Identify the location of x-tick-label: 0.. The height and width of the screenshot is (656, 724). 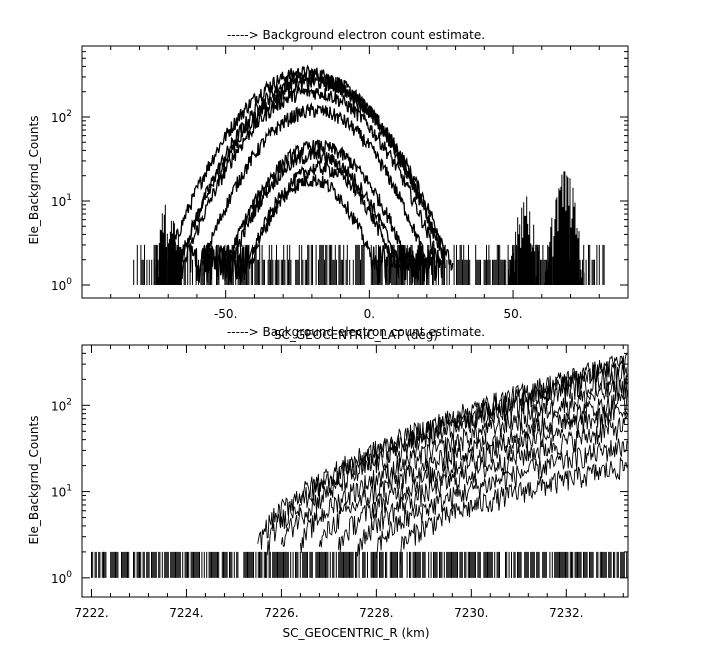
(369, 314).